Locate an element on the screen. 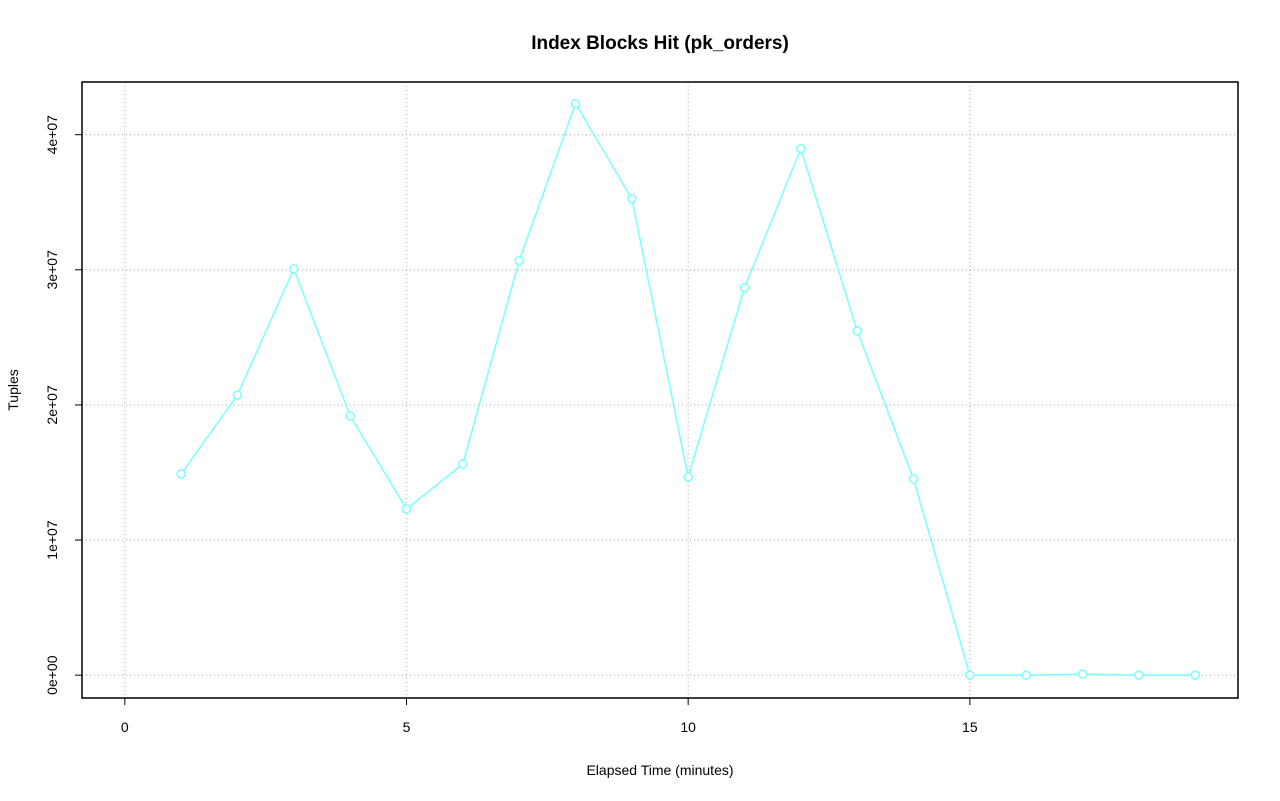 The image size is (1280, 801). y-tick-label: 4e+07 is located at coordinates (52, 135).